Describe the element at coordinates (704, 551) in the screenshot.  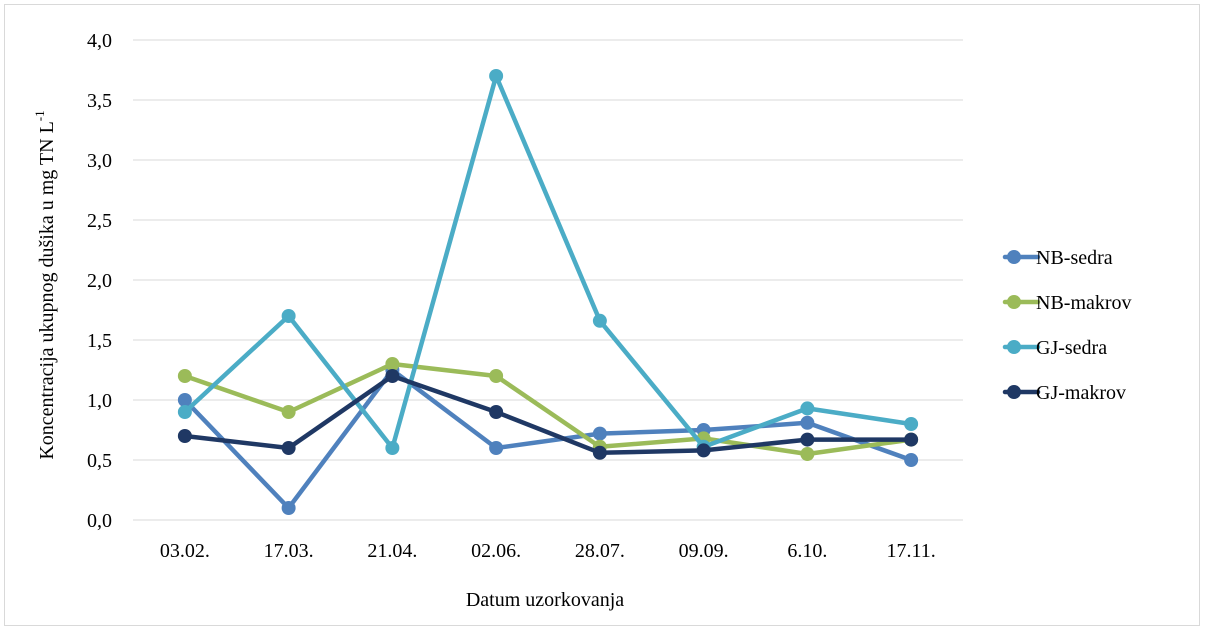
I see `x-tick-label: 09.09.` at that location.